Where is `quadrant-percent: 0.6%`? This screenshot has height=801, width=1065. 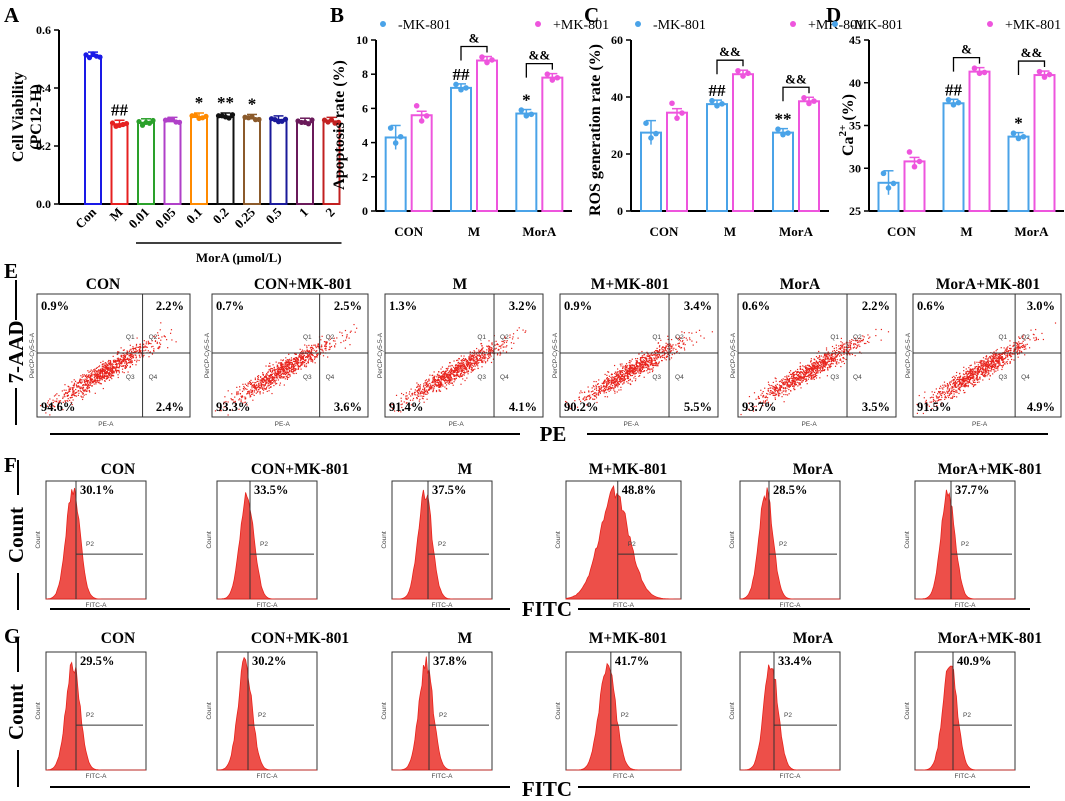 quadrant-percent: 0.6% is located at coordinates (756, 306).